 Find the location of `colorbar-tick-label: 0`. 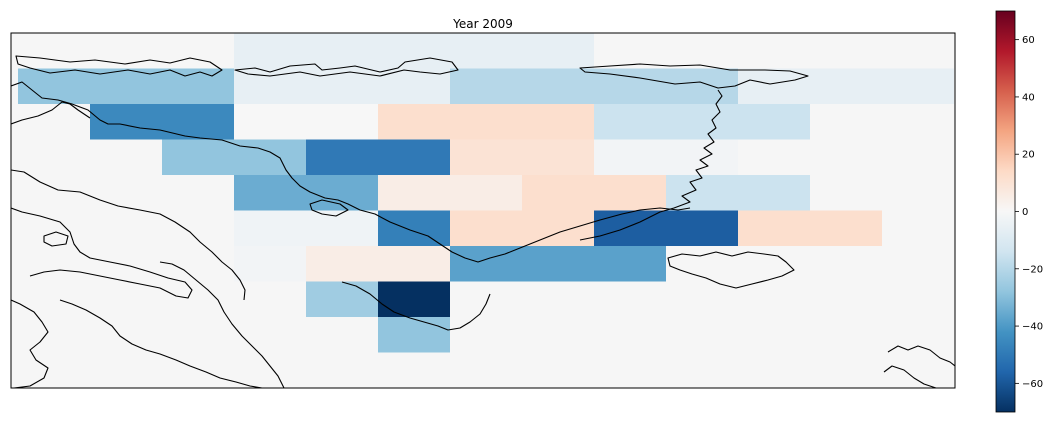

colorbar-tick-label: 0 is located at coordinates (1025, 212).